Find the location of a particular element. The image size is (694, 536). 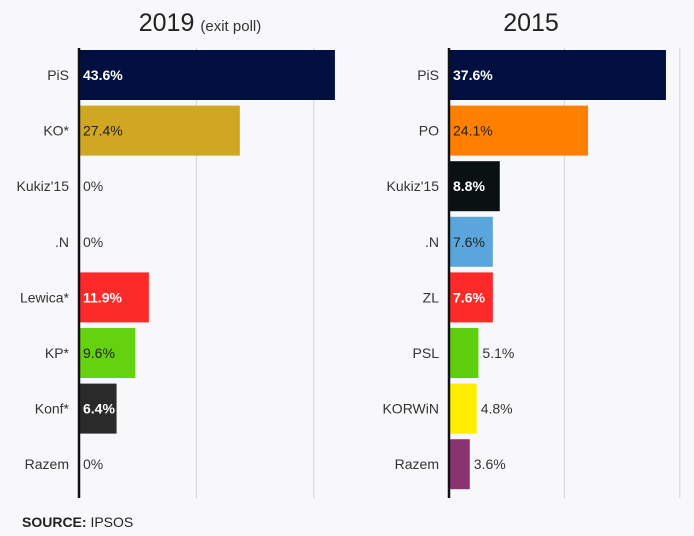

source-note: SOURCE: IPSOS is located at coordinates (77, 522).